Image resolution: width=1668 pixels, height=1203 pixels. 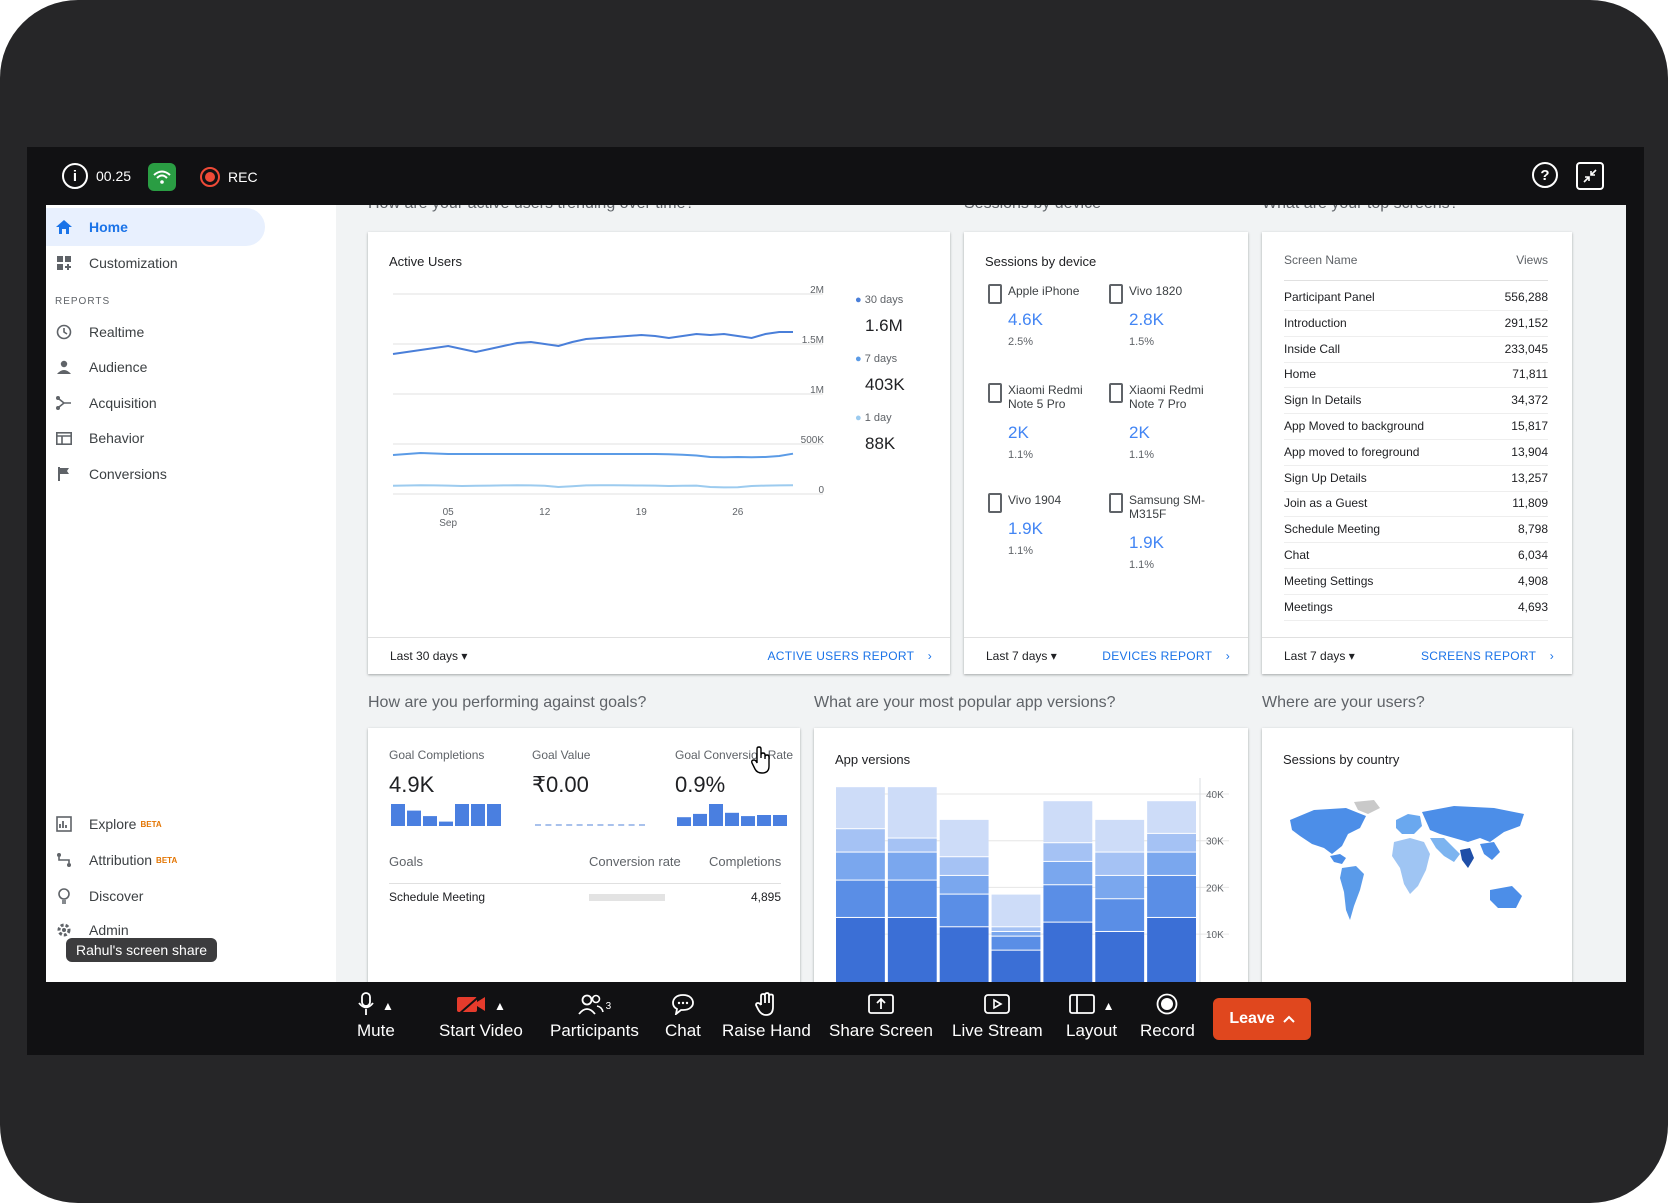 I want to click on sidebar-item-discover: Discover, so click(x=94, y=896).